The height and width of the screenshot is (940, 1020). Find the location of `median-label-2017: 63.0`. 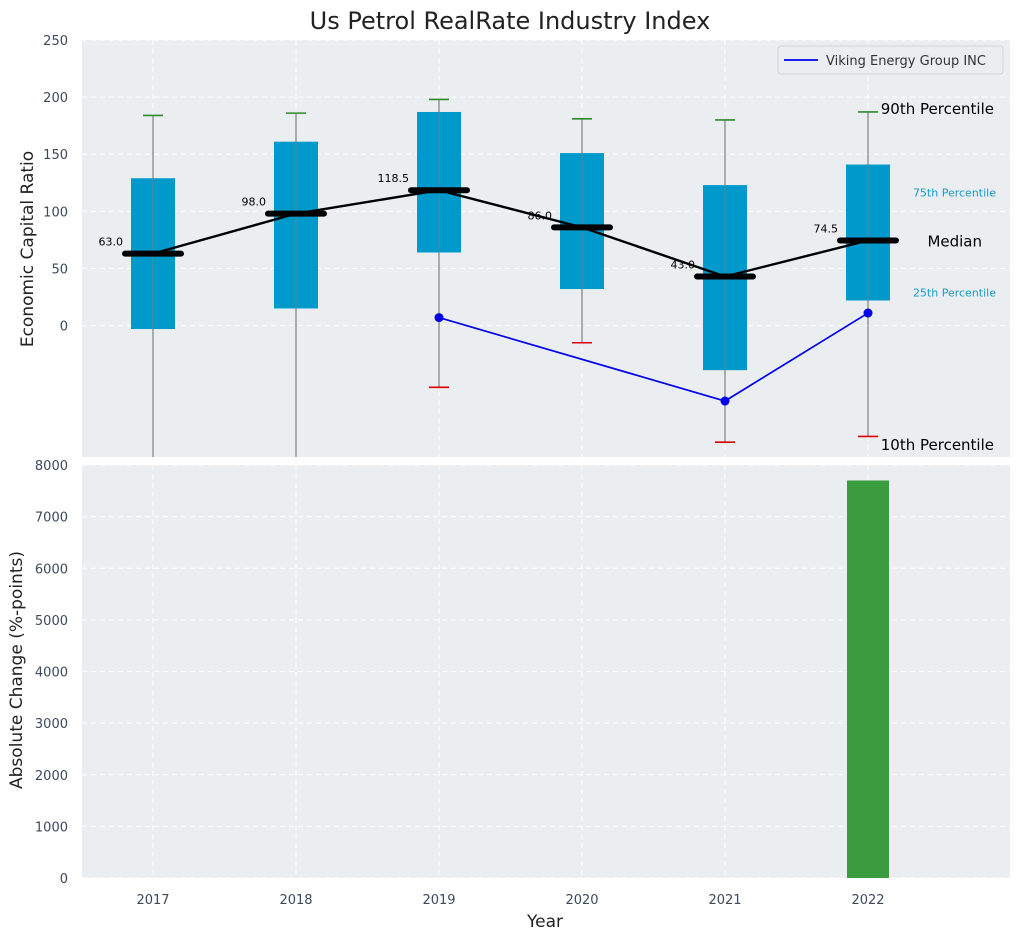

median-label-2017: 63.0 is located at coordinates (111, 242).